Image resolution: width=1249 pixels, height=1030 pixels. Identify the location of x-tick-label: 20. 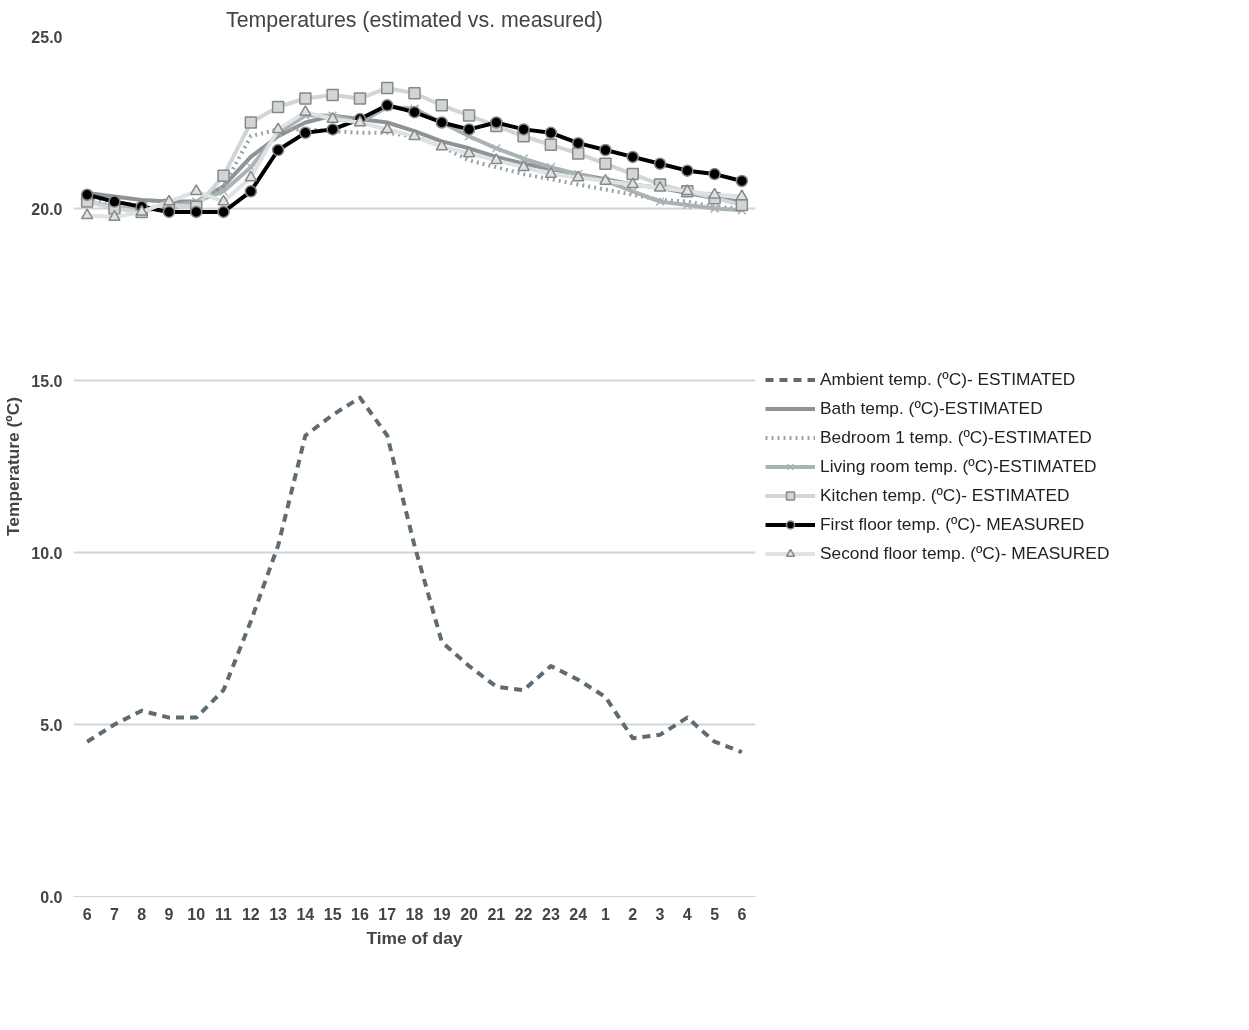
(469, 914).